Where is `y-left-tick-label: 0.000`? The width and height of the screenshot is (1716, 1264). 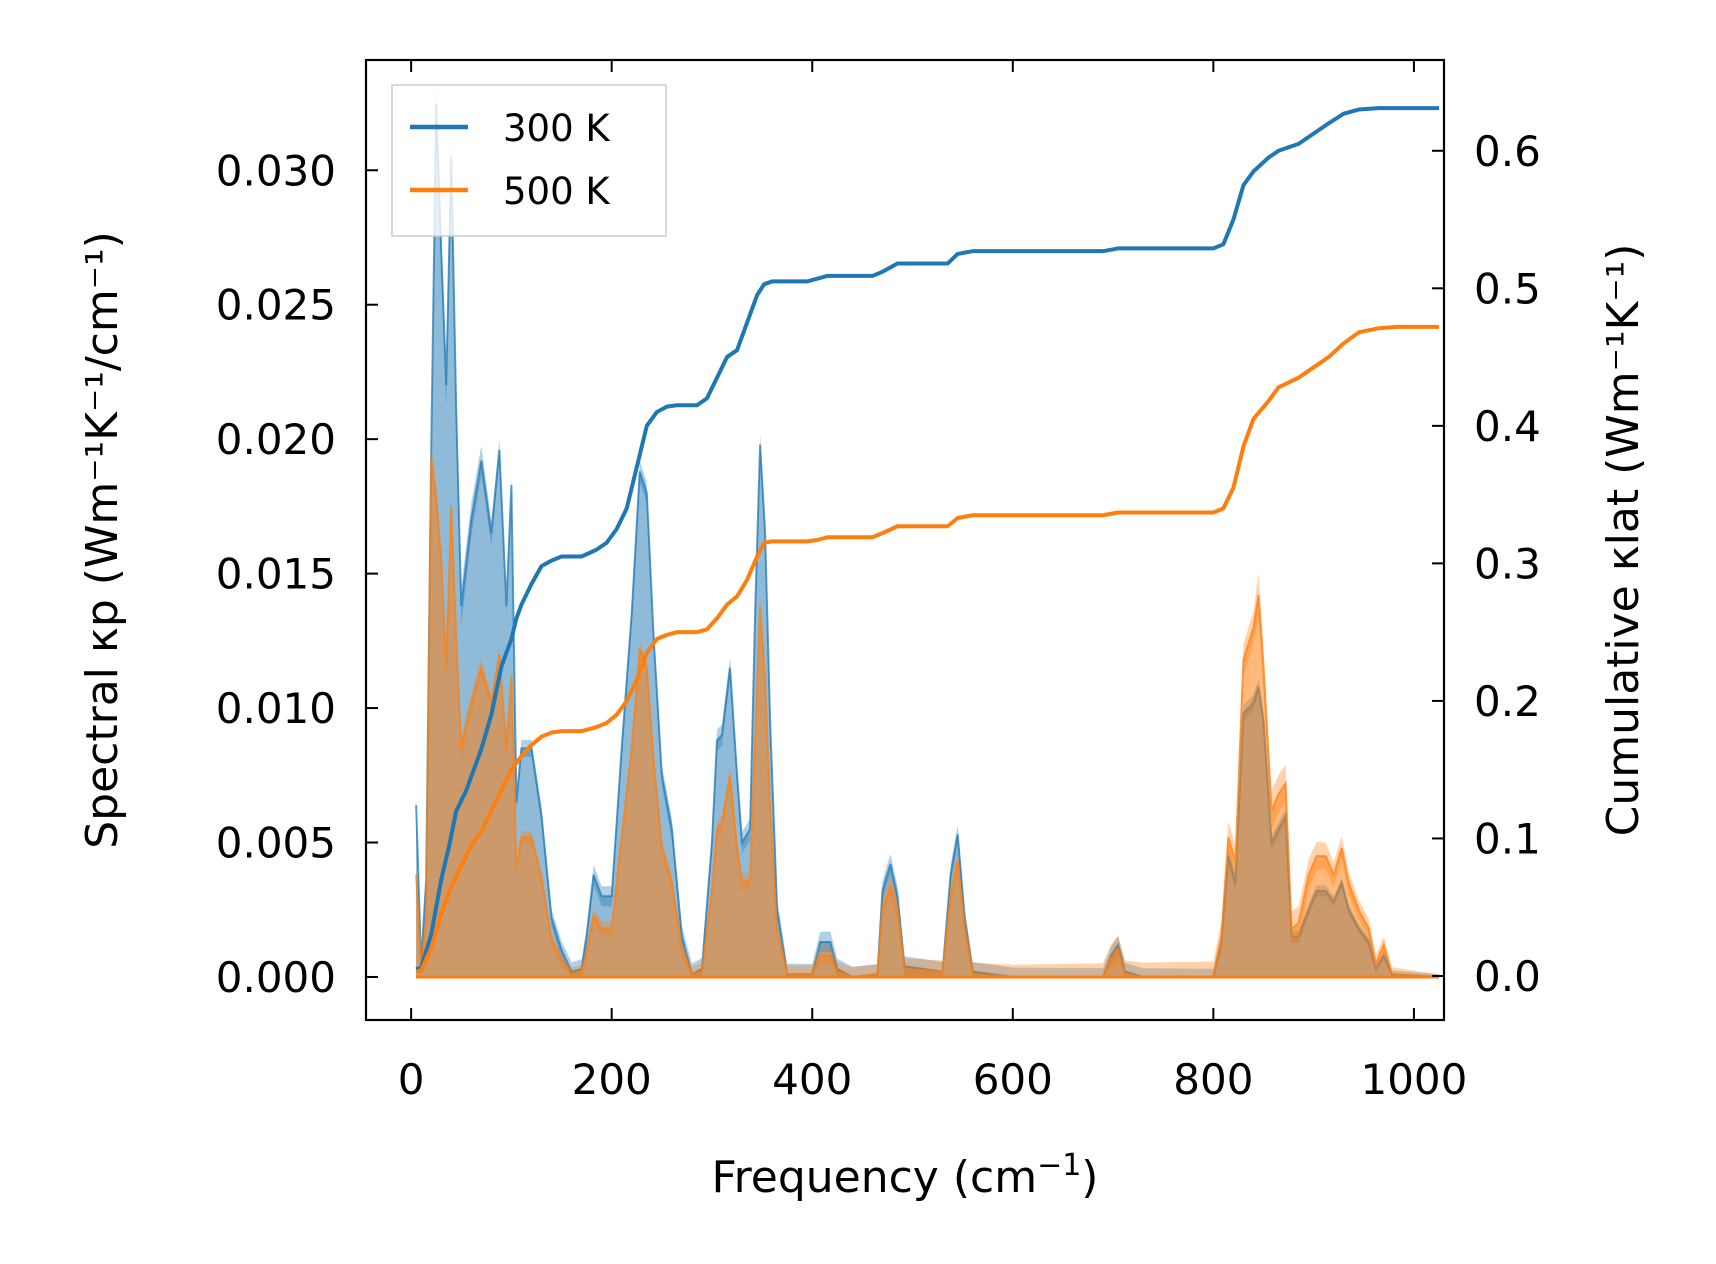
y-left-tick-label: 0.000 is located at coordinates (276, 977).